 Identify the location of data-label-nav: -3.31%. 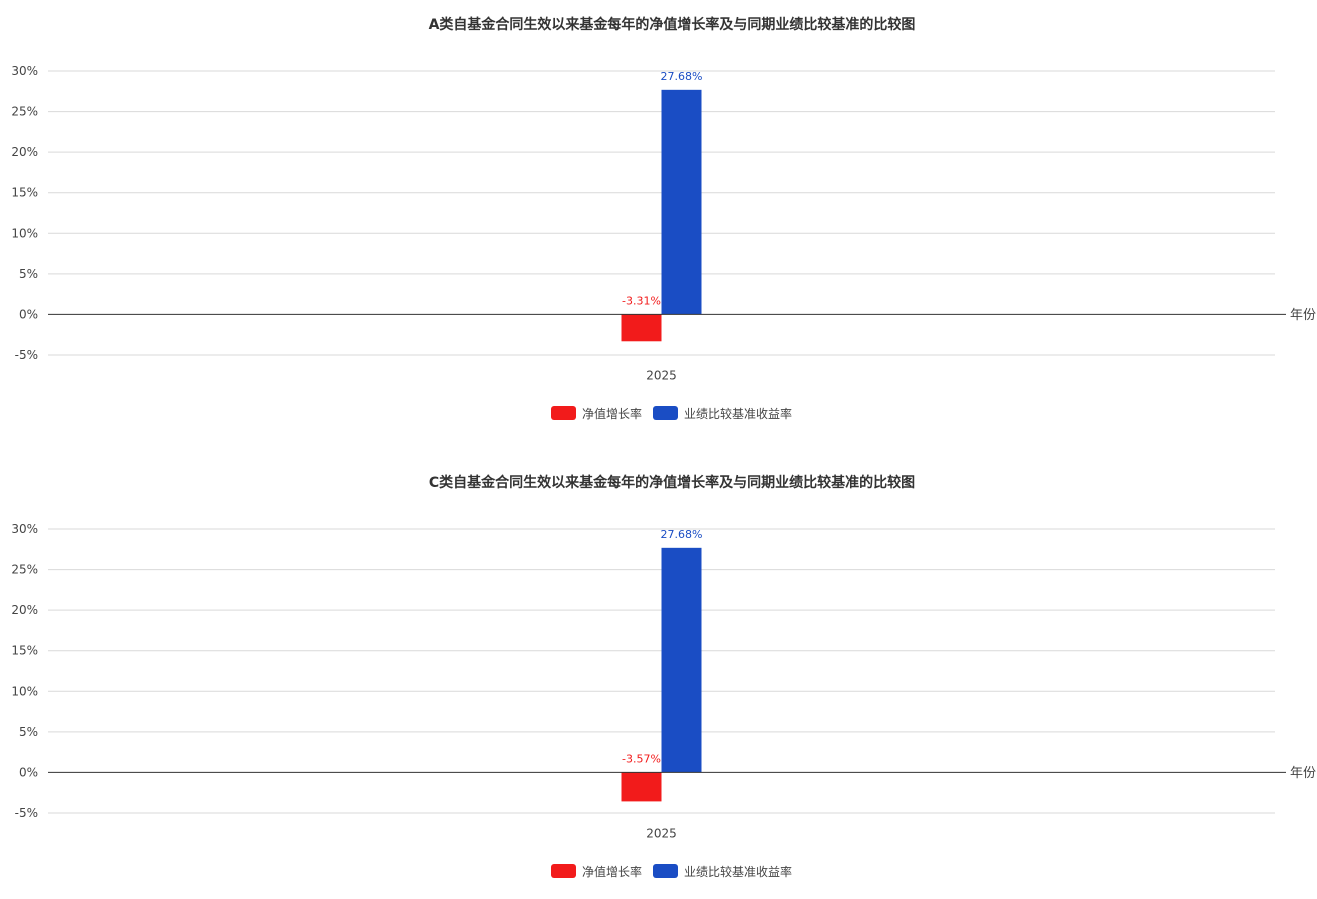
(641, 300).